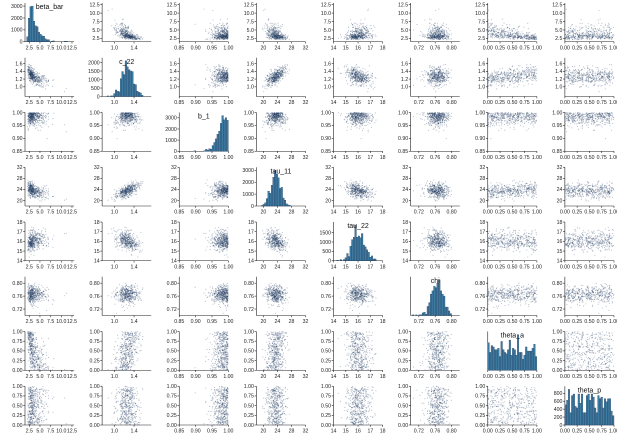 This screenshot has width=617, height=438. What do you see at coordinates (95, 31) in the screenshot?
I see `y-tick-label: 5.0` at bounding box center [95, 31].